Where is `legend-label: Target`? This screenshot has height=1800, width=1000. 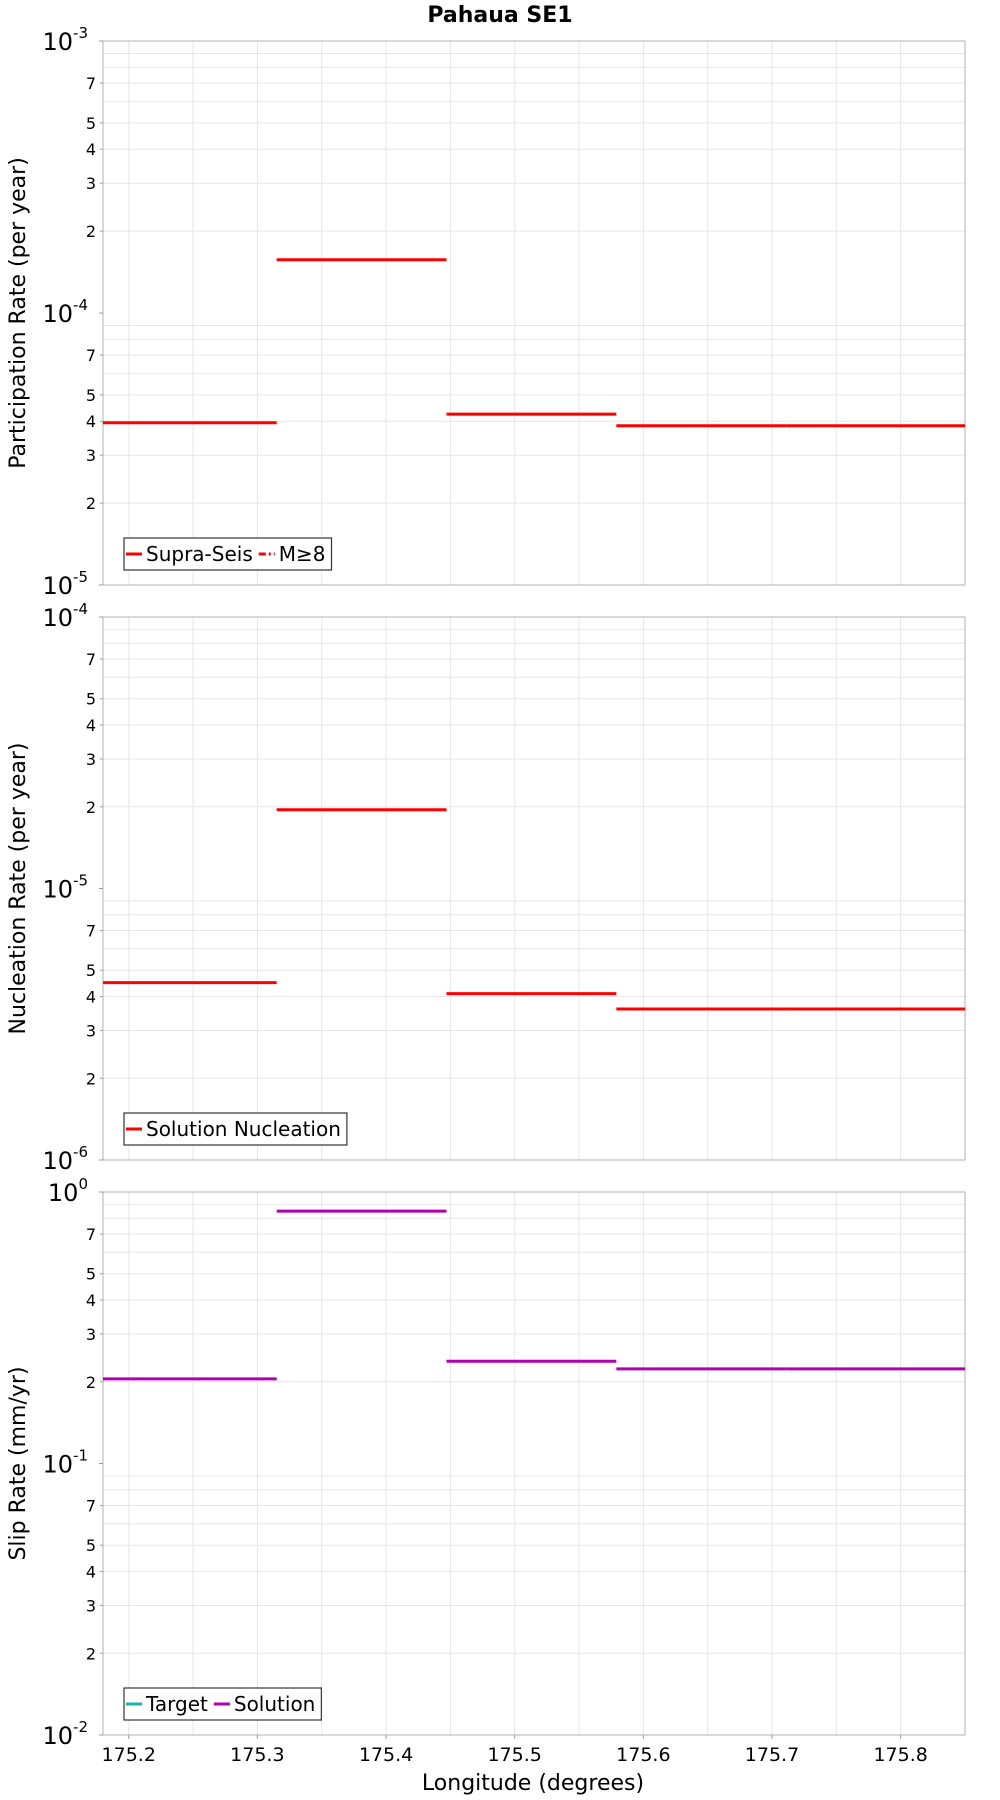 legend-label: Target is located at coordinates (176, 1704).